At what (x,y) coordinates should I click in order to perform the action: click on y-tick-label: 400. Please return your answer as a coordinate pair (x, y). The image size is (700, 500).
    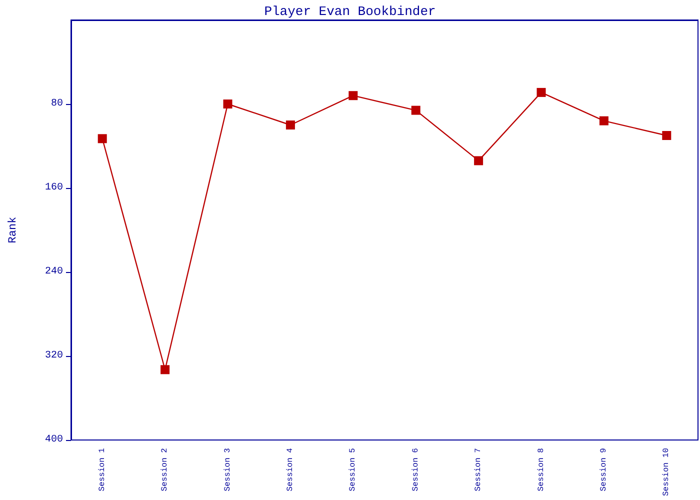
    Looking at the image, I should click on (53, 440).